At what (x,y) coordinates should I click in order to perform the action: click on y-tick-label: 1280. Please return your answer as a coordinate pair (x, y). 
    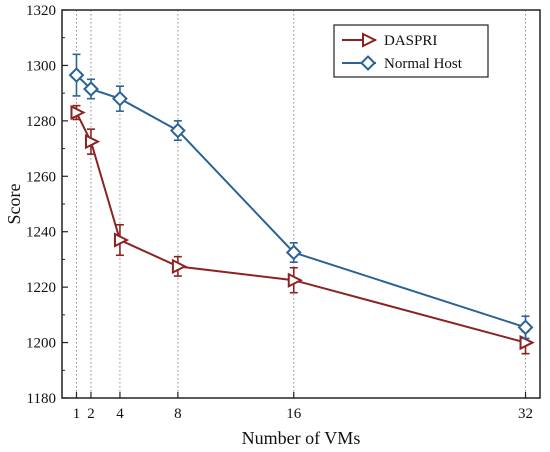
    Looking at the image, I should click on (41, 122).